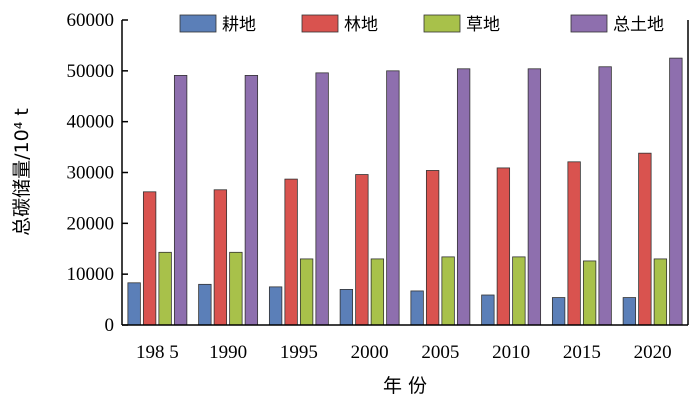 The width and height of the screenshot is (700, 412). What do you see at coordinates (417, 308) in the screenshot?
I see `bar-1-2005` at bounding box center [417, 308].